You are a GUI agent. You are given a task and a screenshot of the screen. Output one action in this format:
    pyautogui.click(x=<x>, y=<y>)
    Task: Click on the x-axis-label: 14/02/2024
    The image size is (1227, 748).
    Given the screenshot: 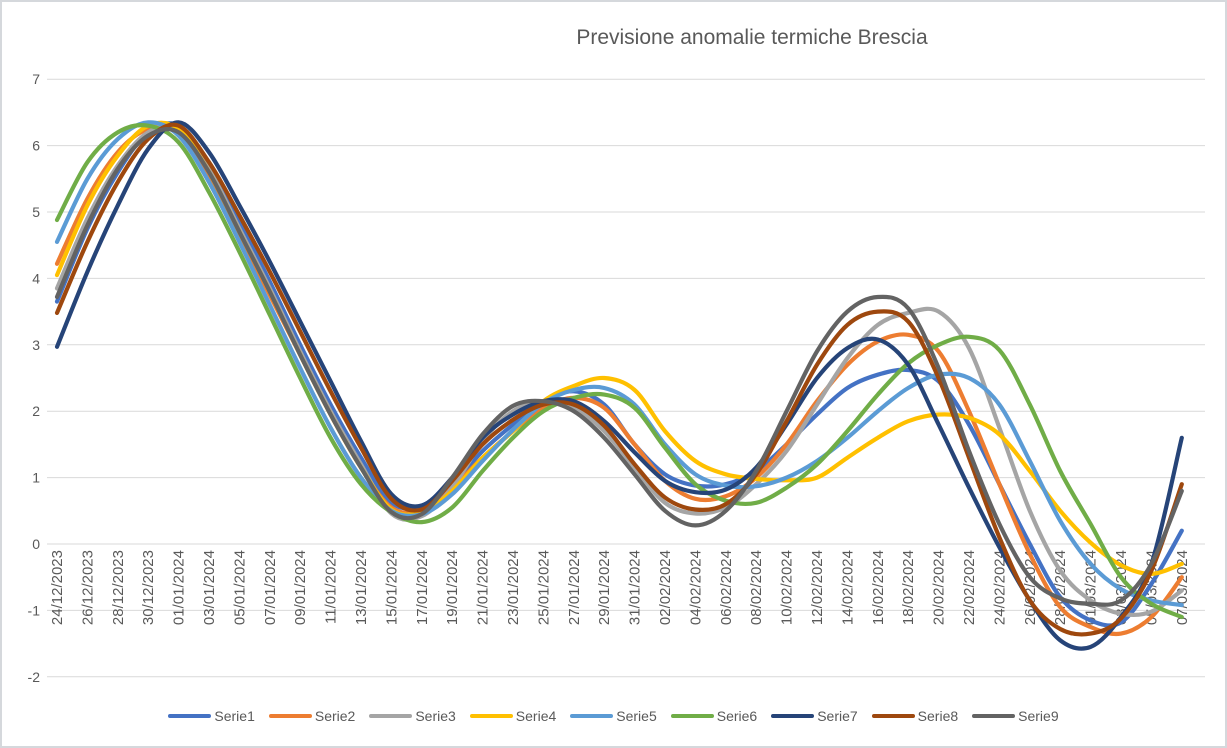 What is the action you would take?
    pyautogui.click(x=847, y=587)
    